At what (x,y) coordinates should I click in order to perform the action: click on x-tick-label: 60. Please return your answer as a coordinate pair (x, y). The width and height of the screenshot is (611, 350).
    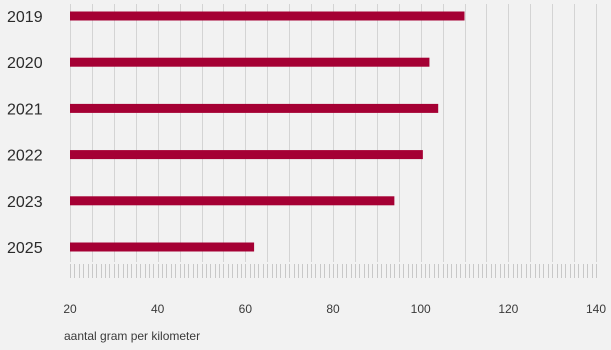
    Looking at the image, I should click on (246, 309).